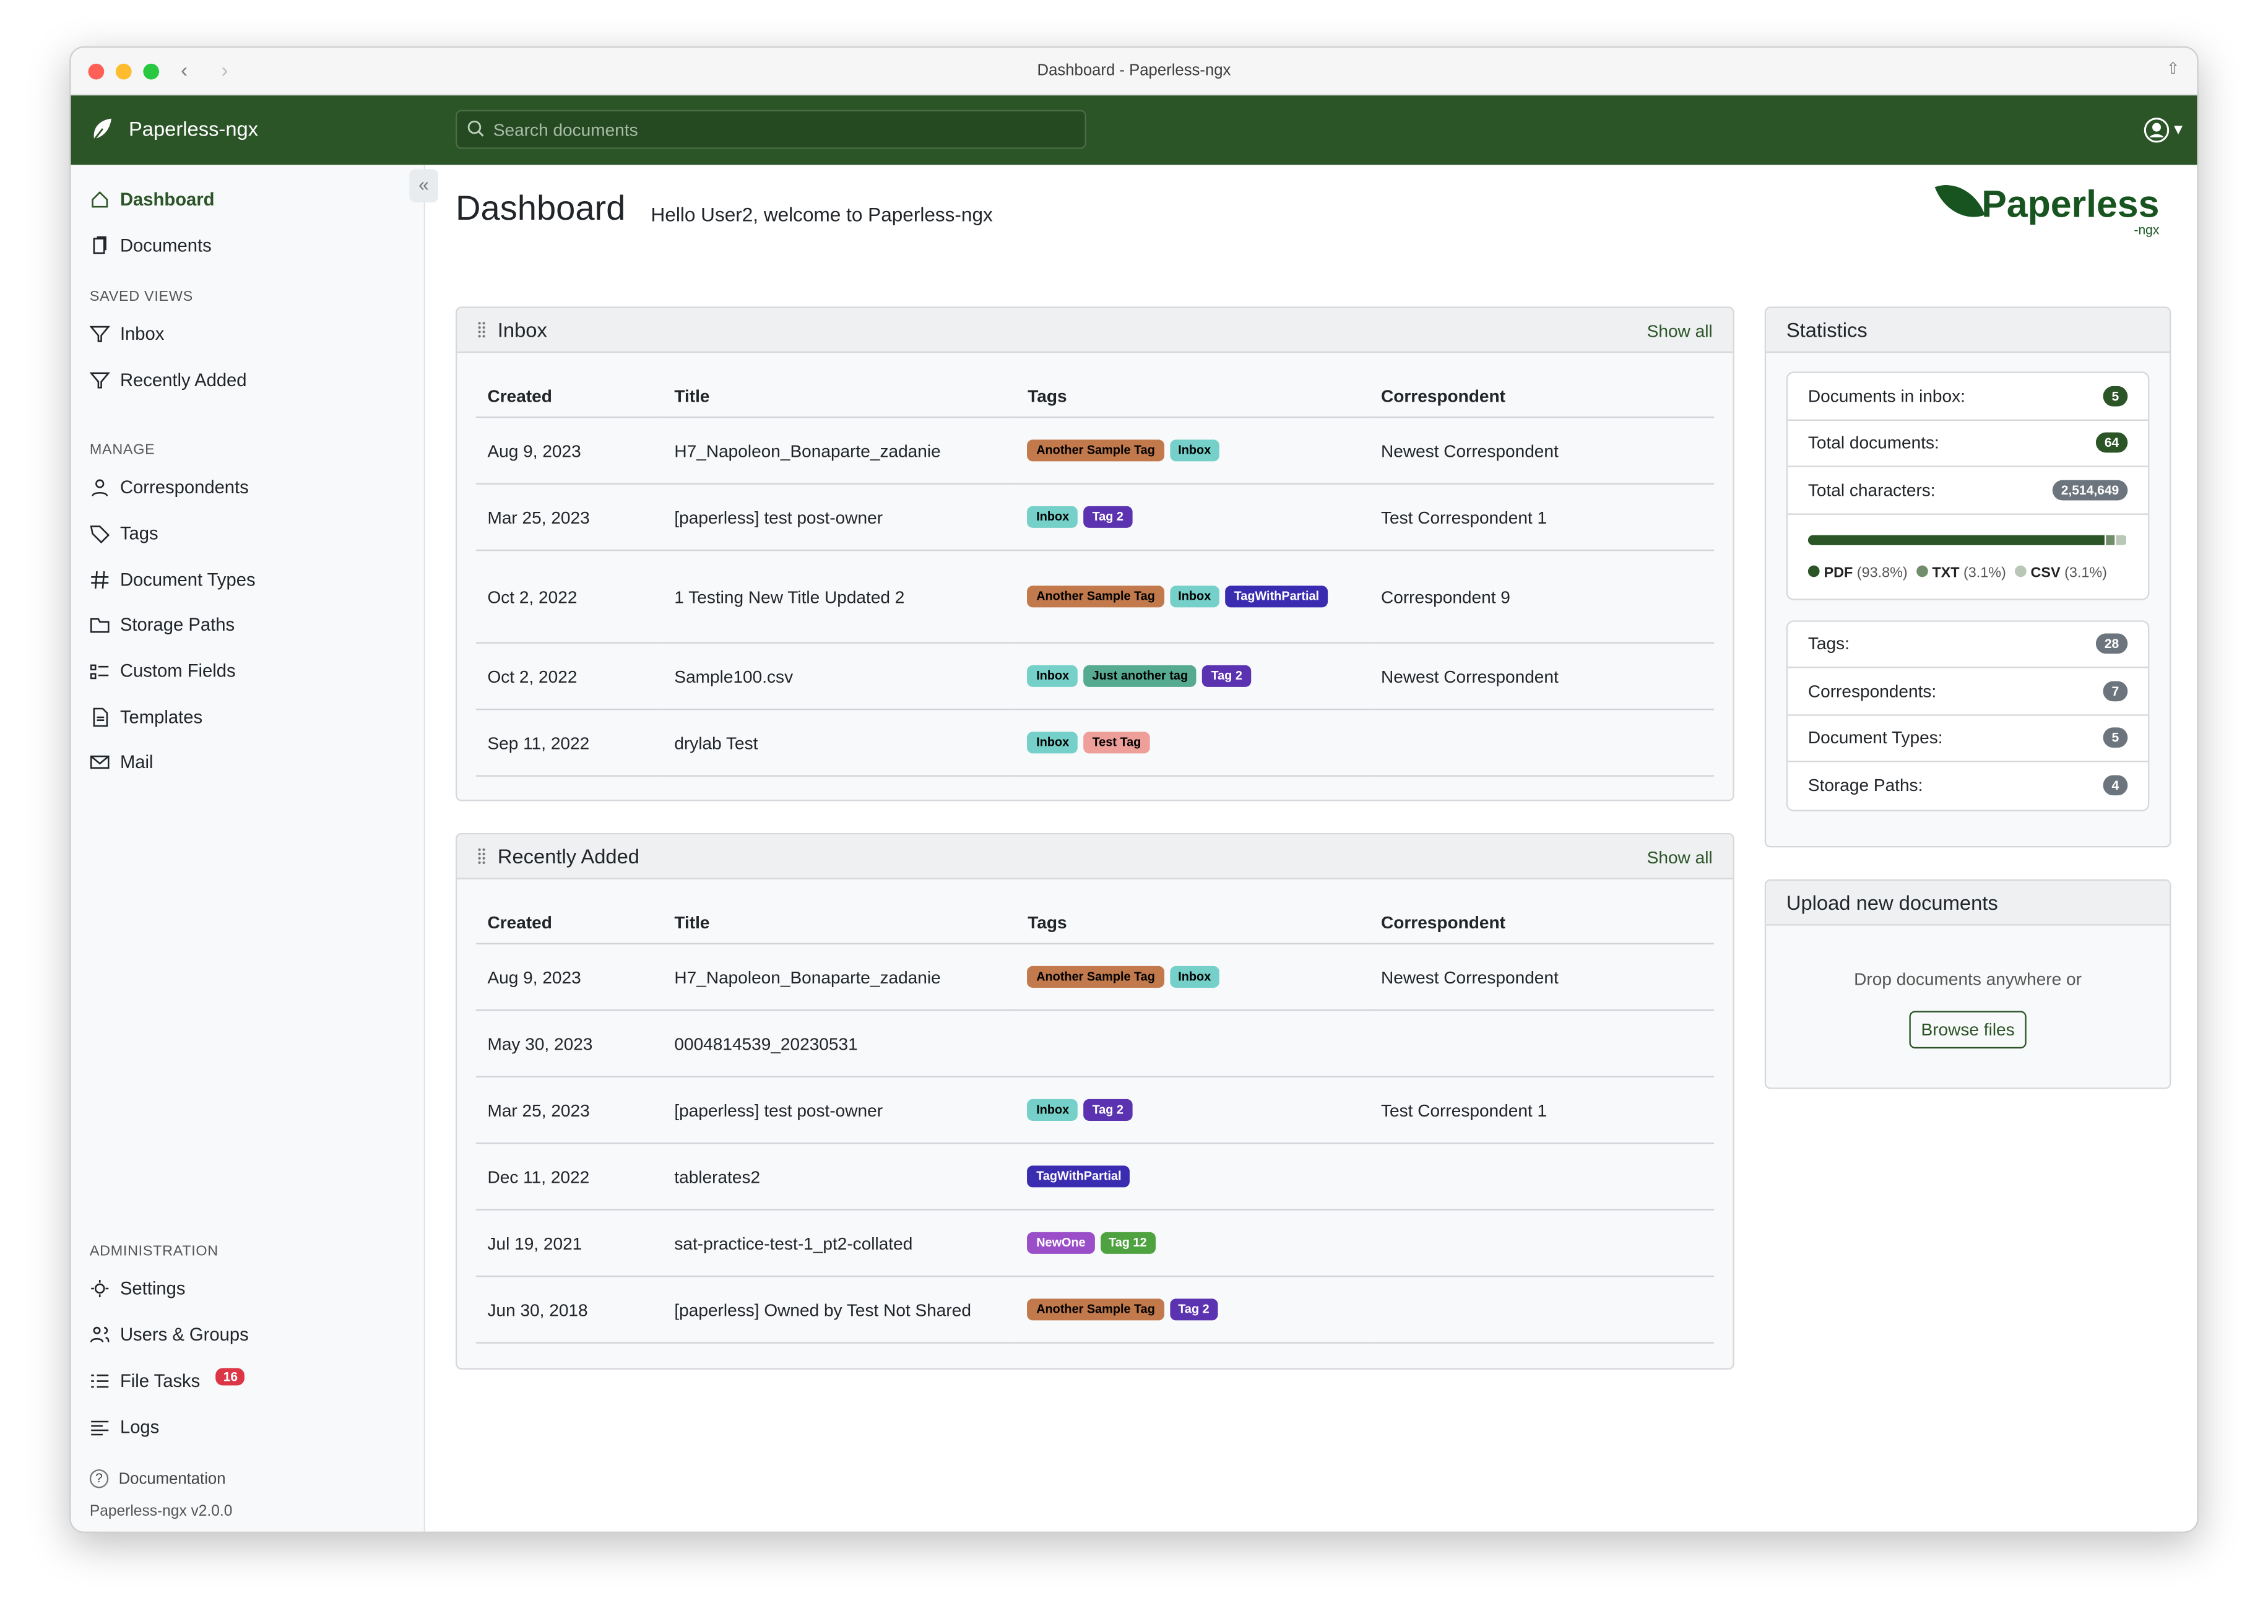 The height and width of the screenshot is (1624, 2268). I want to click on brand-name: Paperless-ngx, so click(193, 128).